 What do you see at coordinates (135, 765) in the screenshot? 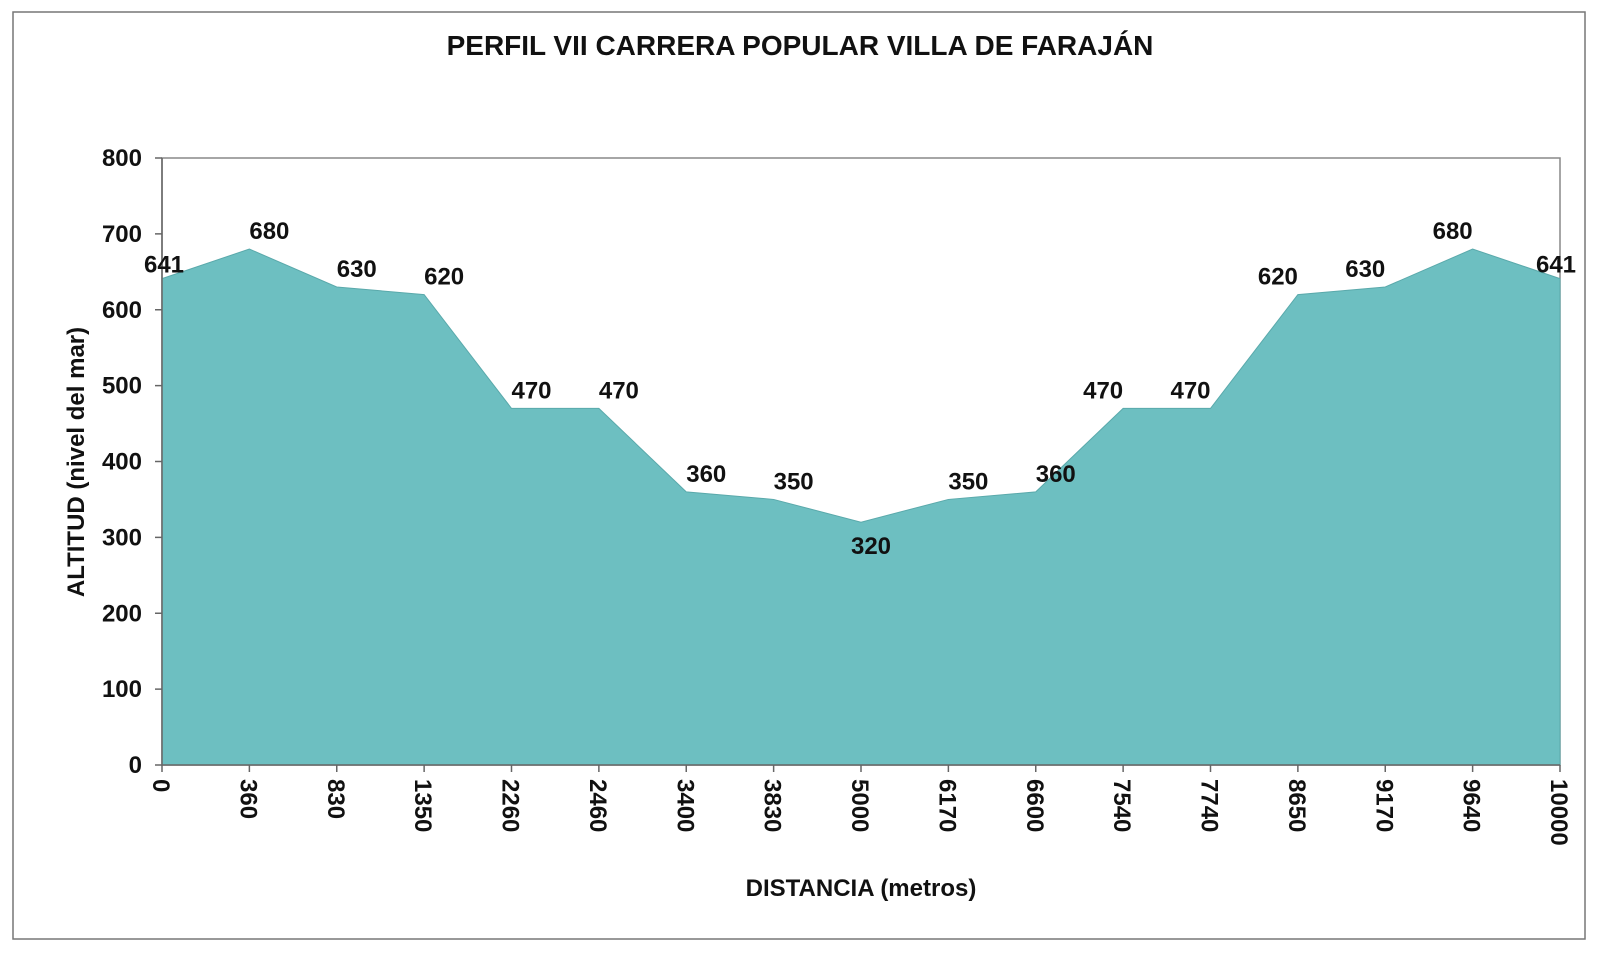
I see `y-tick-label: 0` at bounding box center [135, 765].